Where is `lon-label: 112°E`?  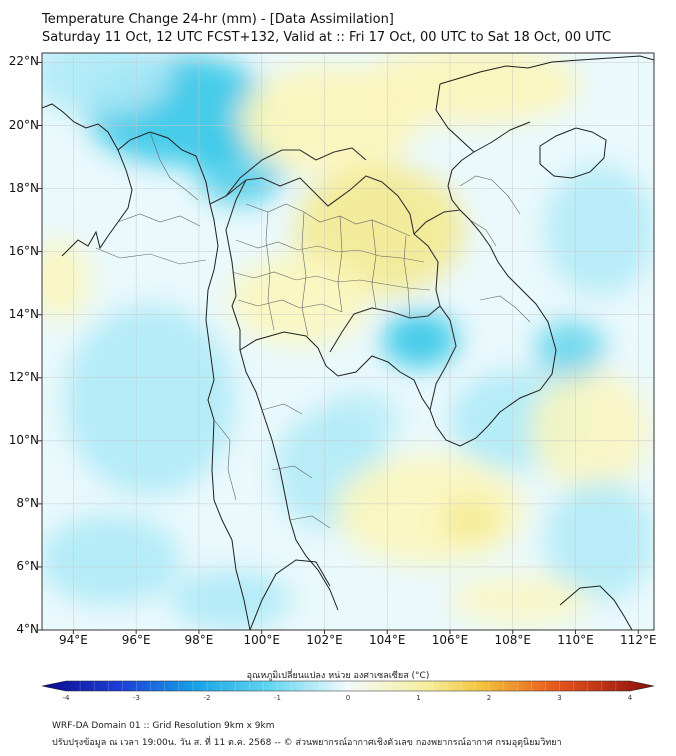 lon-label: 112°E is located at coordinates (638, 640).